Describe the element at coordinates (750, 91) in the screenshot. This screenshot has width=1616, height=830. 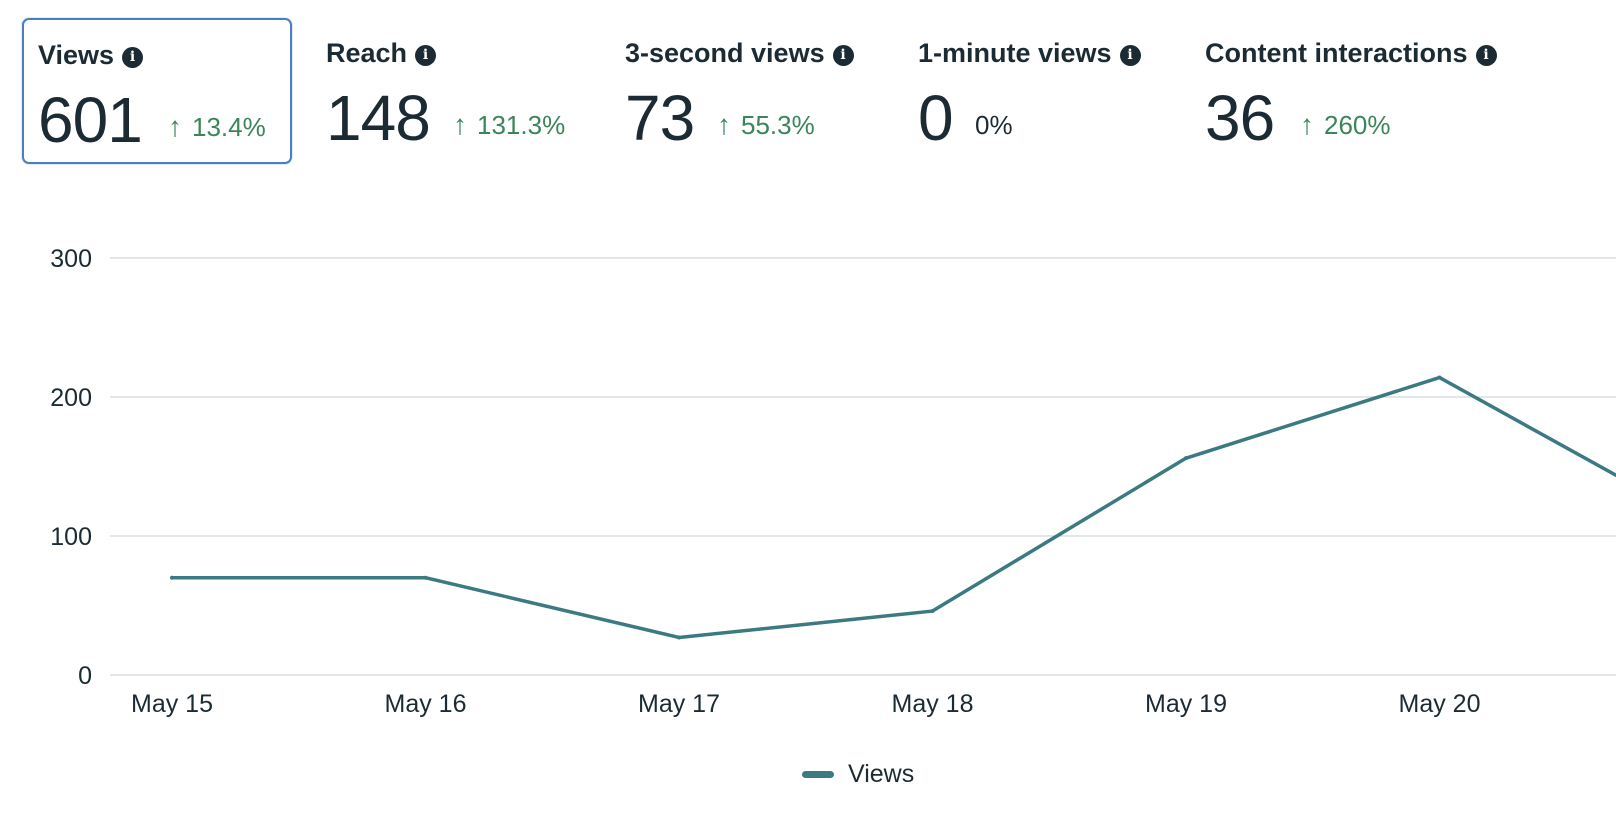
I see `metric-card-3-second-views: 3-second views i 73 ↑ 55.3%` at that location.